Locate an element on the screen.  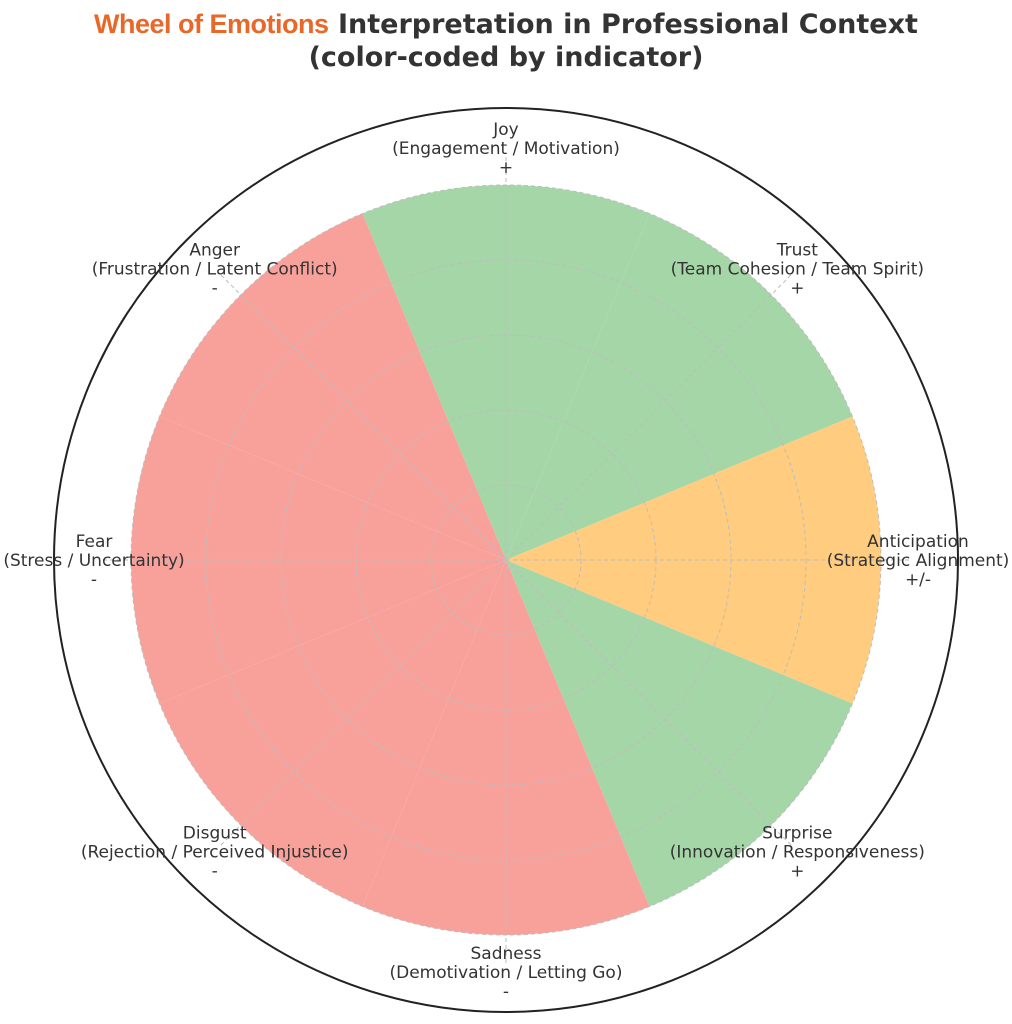
label-meaning: (Innovation / Responsiveness) is located at coordinates (797, 852).